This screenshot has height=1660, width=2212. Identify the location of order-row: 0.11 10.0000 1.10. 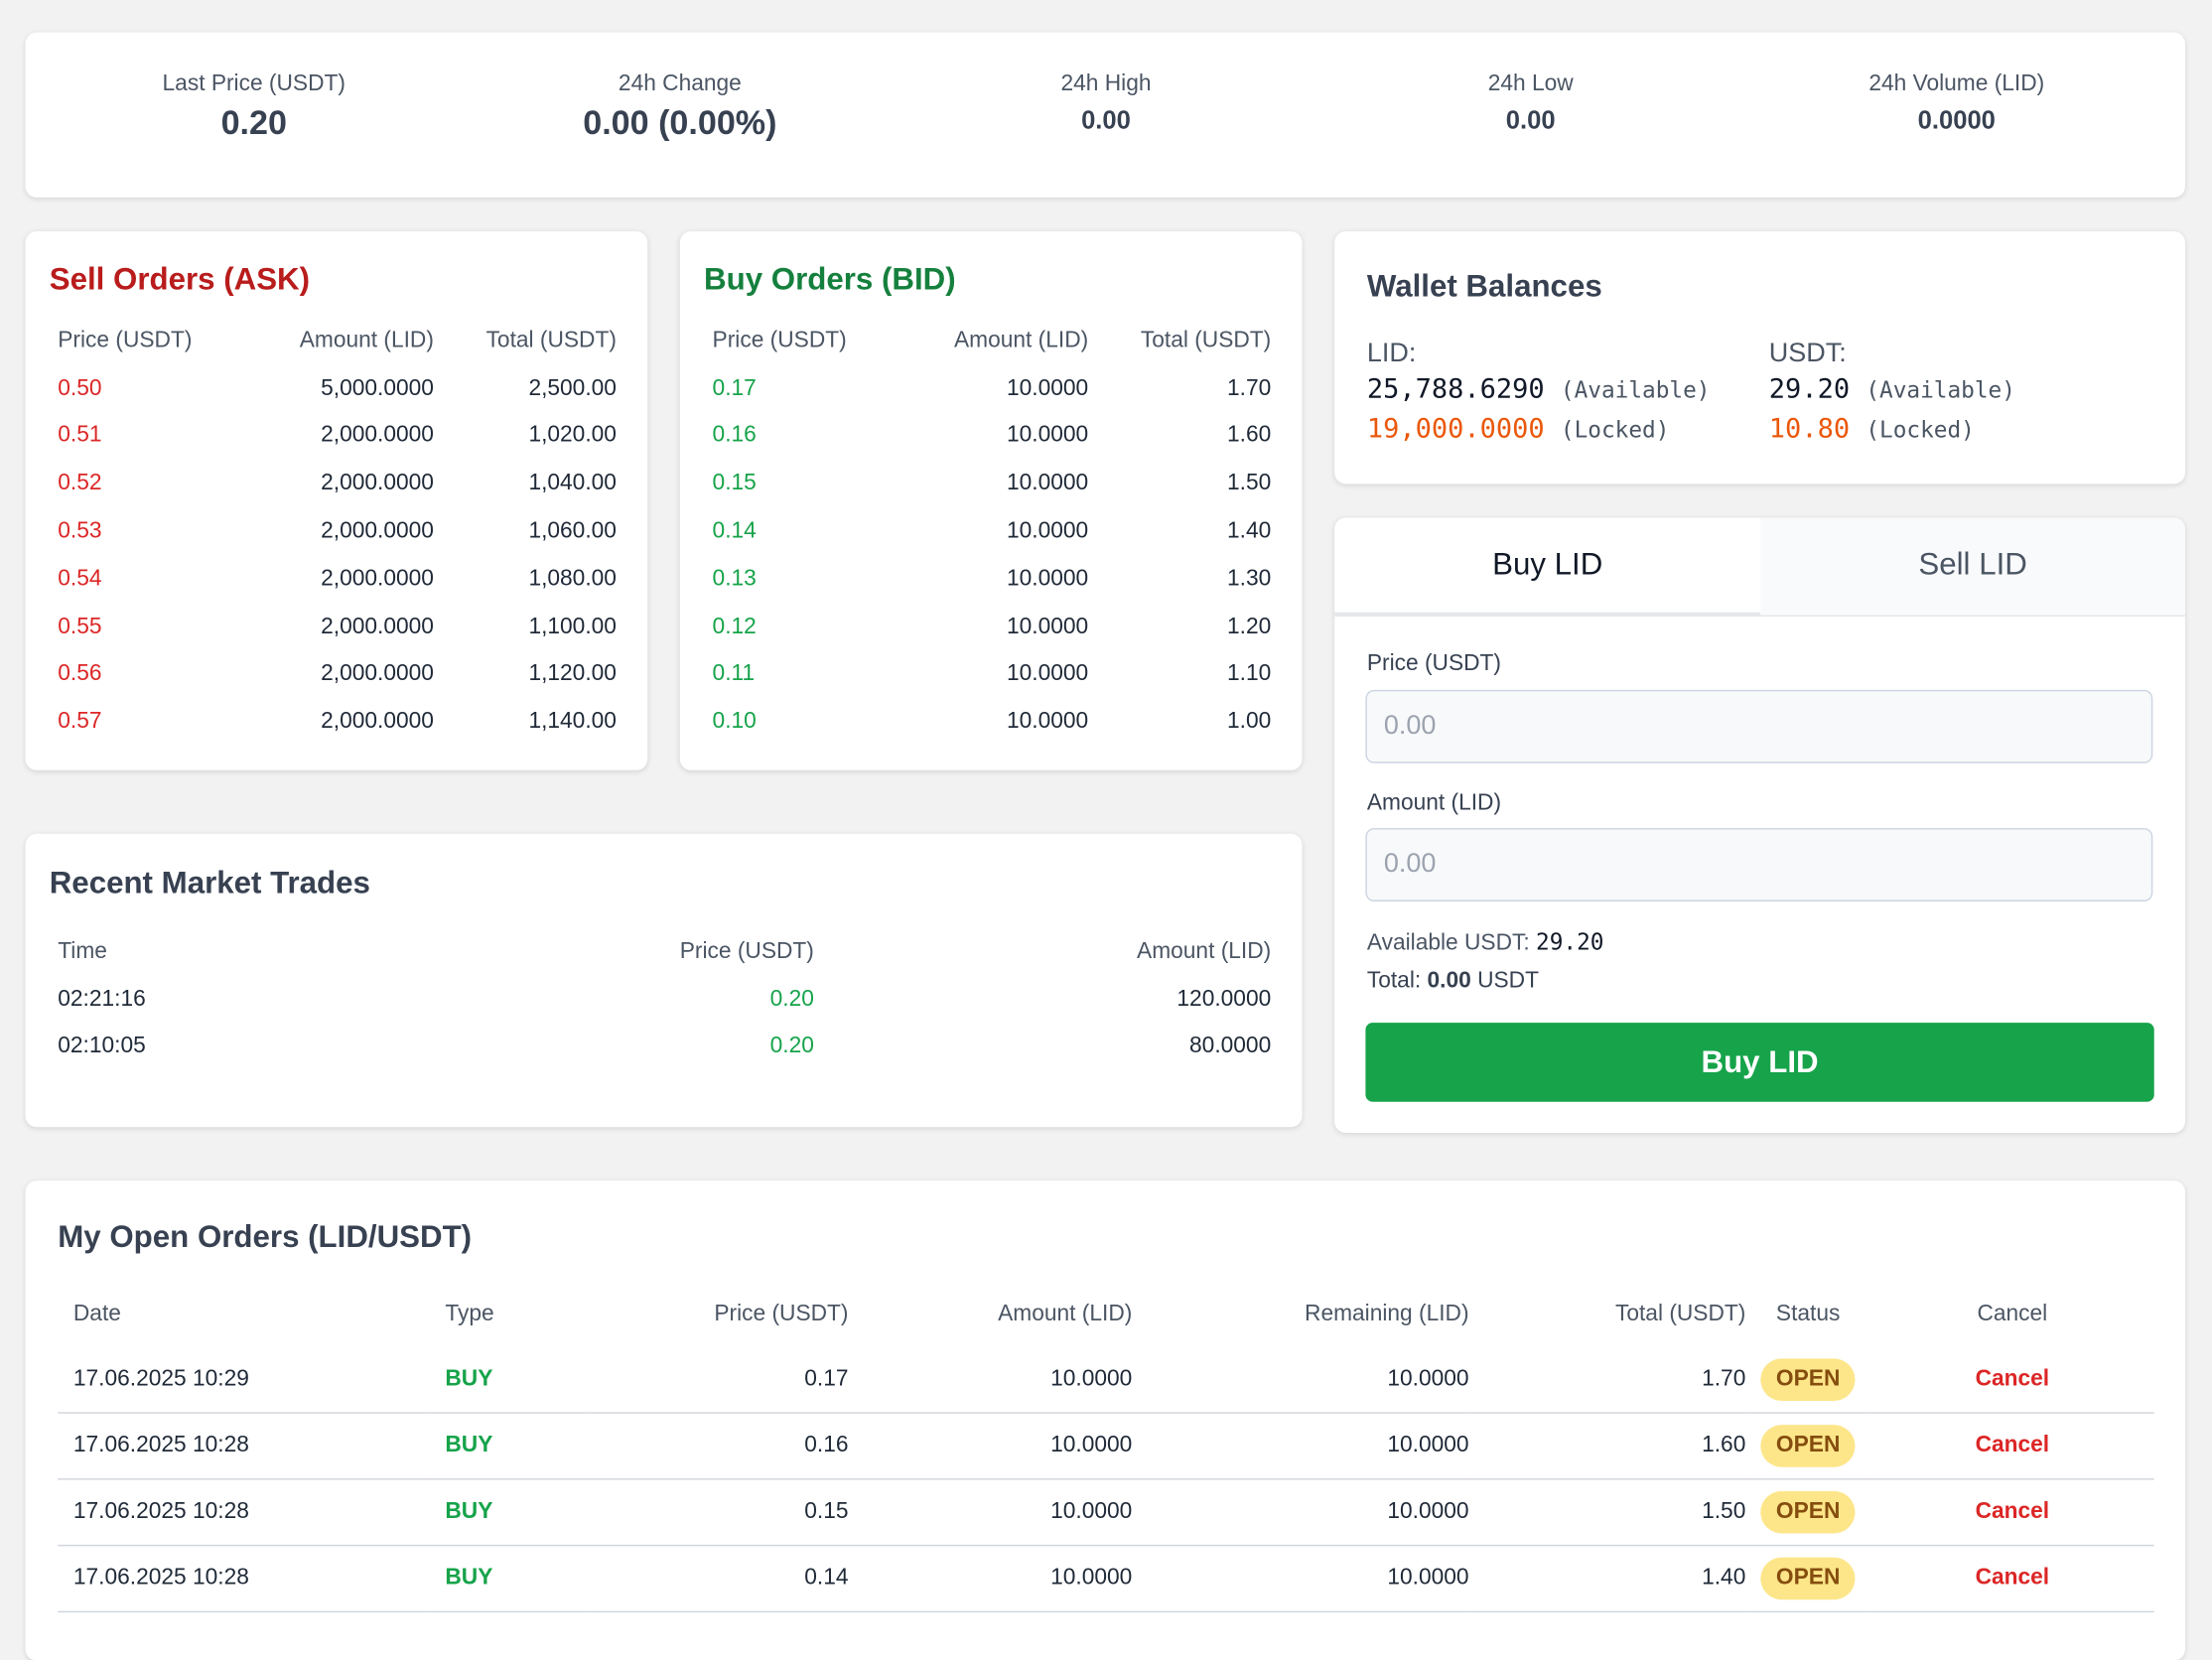
(992, 675).